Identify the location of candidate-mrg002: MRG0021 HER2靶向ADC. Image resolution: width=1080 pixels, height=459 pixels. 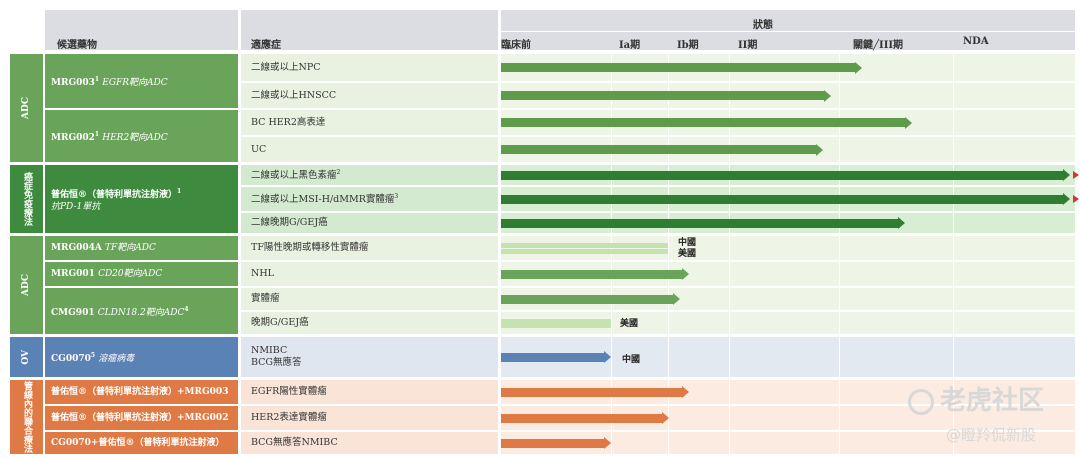
(141, 136).